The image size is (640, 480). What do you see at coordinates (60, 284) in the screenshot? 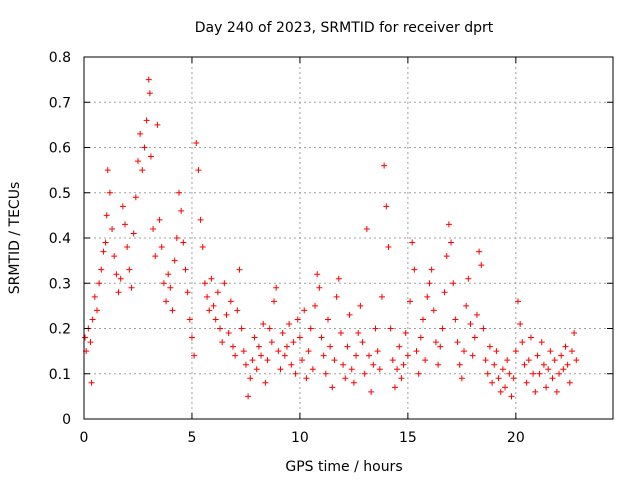
I see `y-tick-label: 0.3` at bounding box center [60, 284].